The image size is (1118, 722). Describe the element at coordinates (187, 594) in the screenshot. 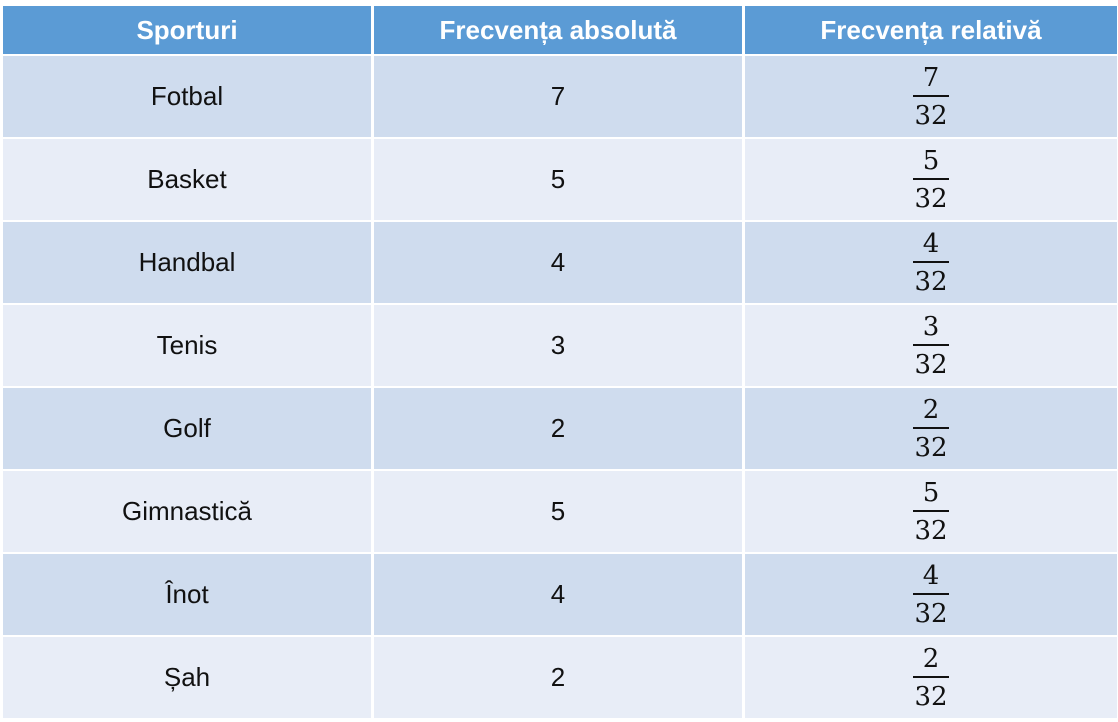

I see `cell-sport: Înot` at that location.